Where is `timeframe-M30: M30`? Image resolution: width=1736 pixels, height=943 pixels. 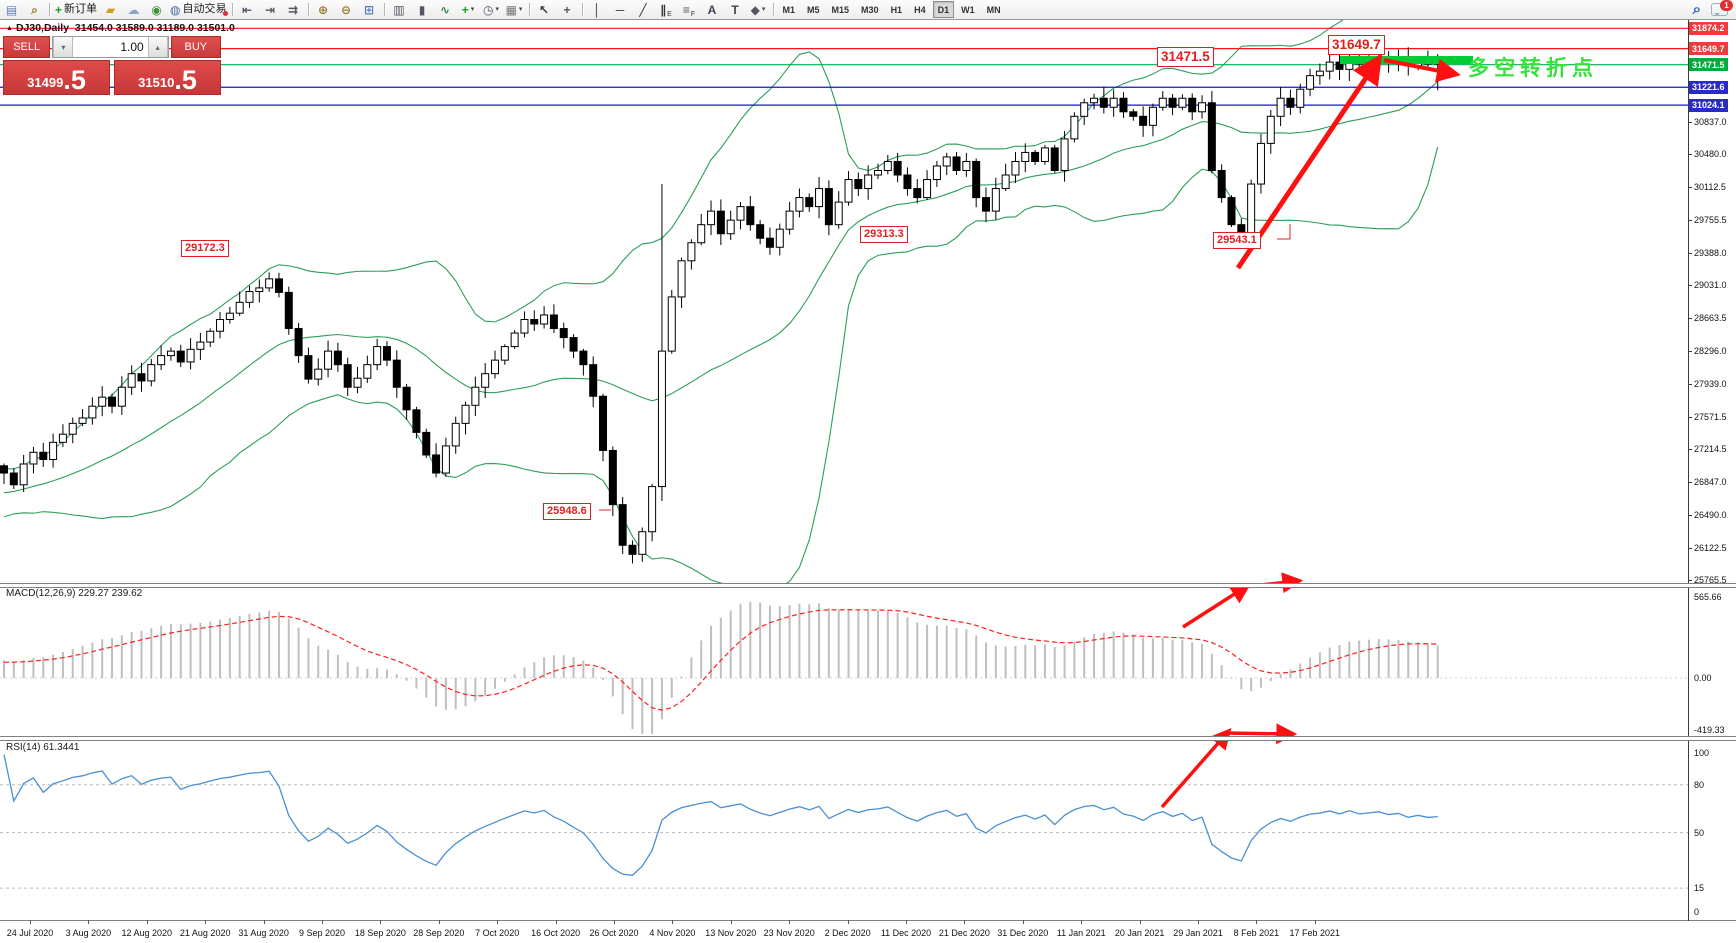 timeframe-M30: M30 is located at coordinates (870, 9).